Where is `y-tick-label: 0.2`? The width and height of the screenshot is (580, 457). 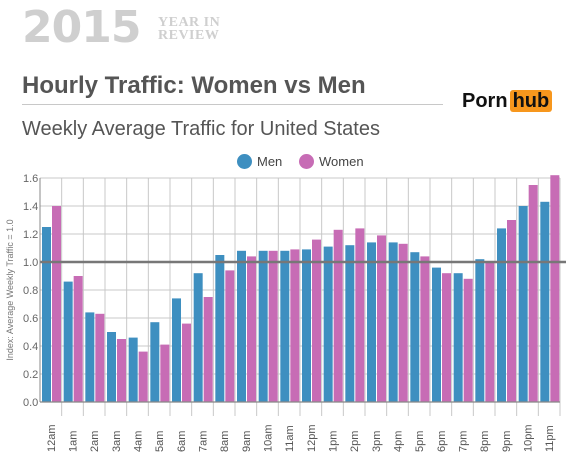 y-tick-label: 0.2 is located at coordinates (30, 375).